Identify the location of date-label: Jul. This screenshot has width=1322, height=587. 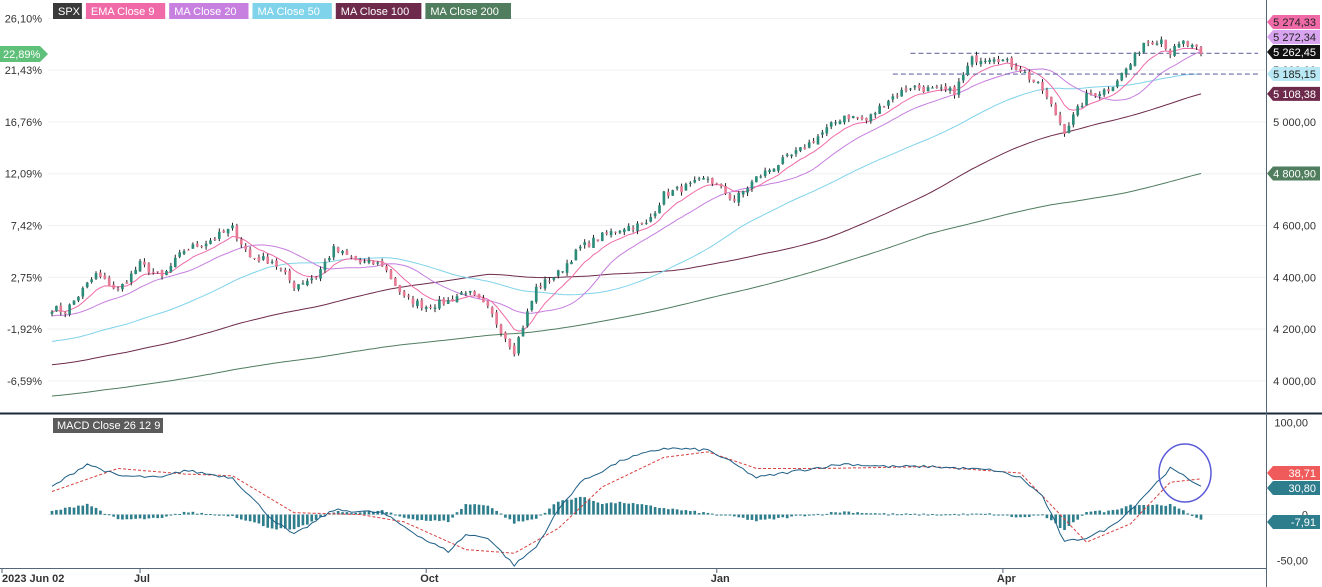
(142, 579).